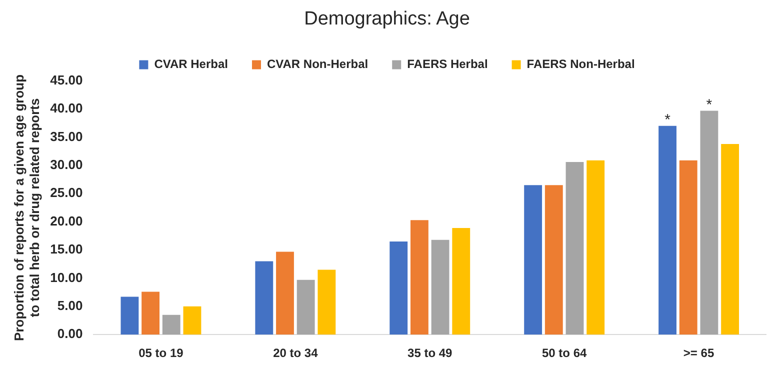 Image resolution: width=784 pixels, height=381 pixels. What do you see at coordinates (66, 220) in the screenshot?
I see `y-tick-label: 20.00` at bounding box center [66, 220].